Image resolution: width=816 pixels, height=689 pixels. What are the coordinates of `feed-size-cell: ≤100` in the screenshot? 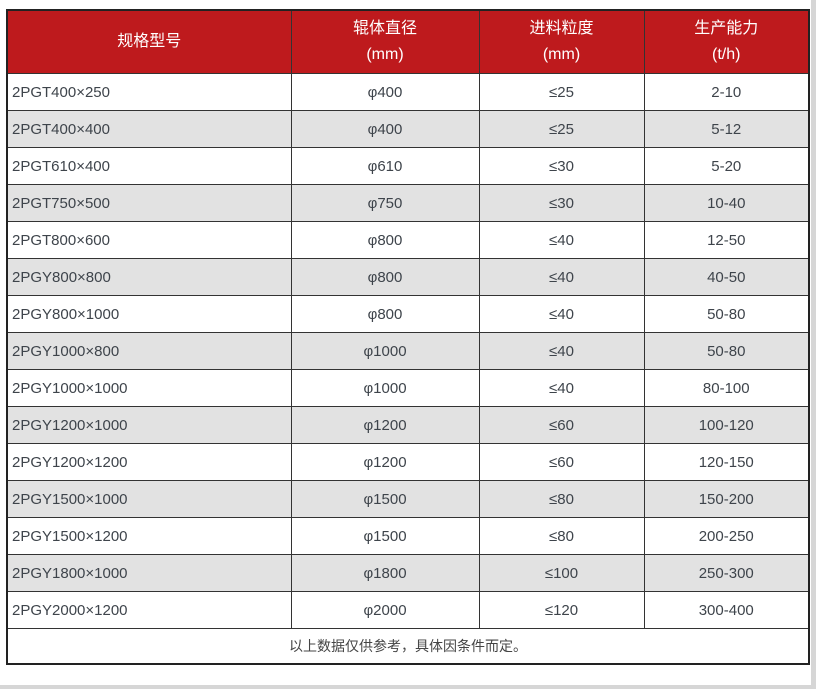 It's located at (561, 573).